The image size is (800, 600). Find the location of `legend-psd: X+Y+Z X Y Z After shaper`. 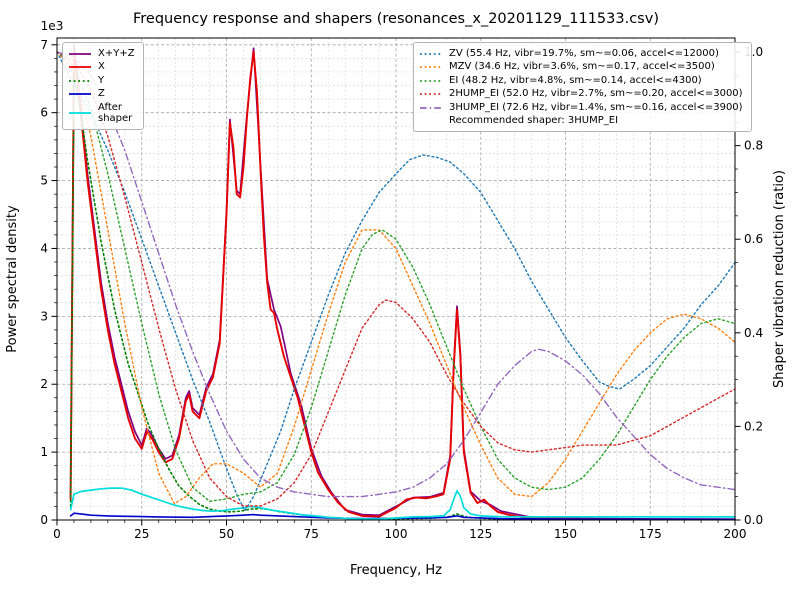

legend-psd: X+Y+Z X Y Z After shaper is located at coordinates (103, 86).